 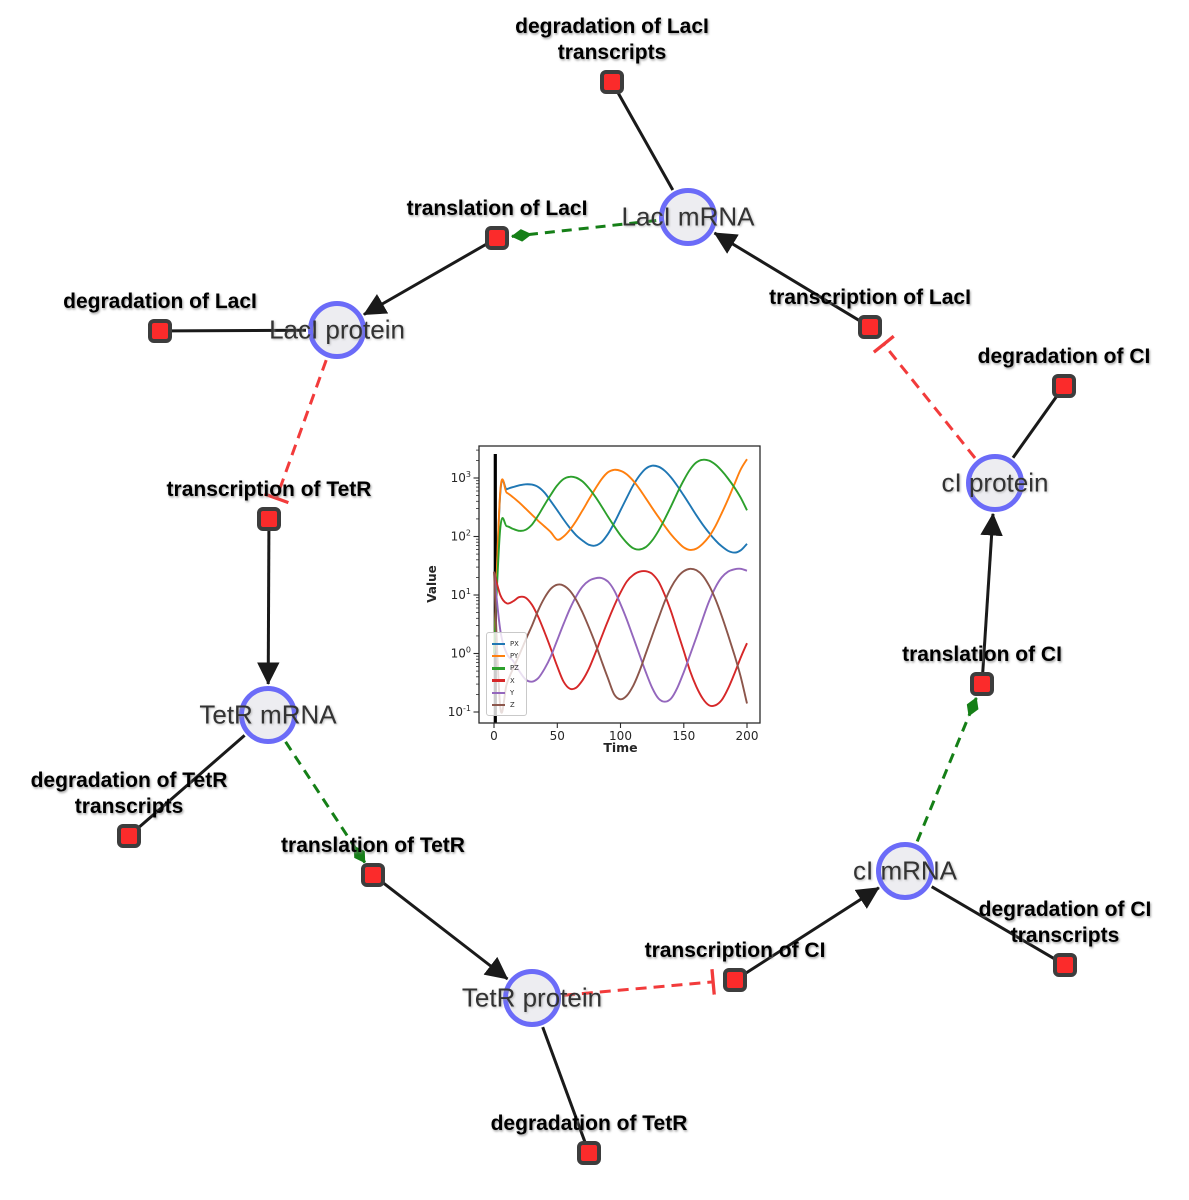 I want to click on reaction-label-deg-tetr-tx: degradation of TetR transcripts, so click(x=129, y=794).